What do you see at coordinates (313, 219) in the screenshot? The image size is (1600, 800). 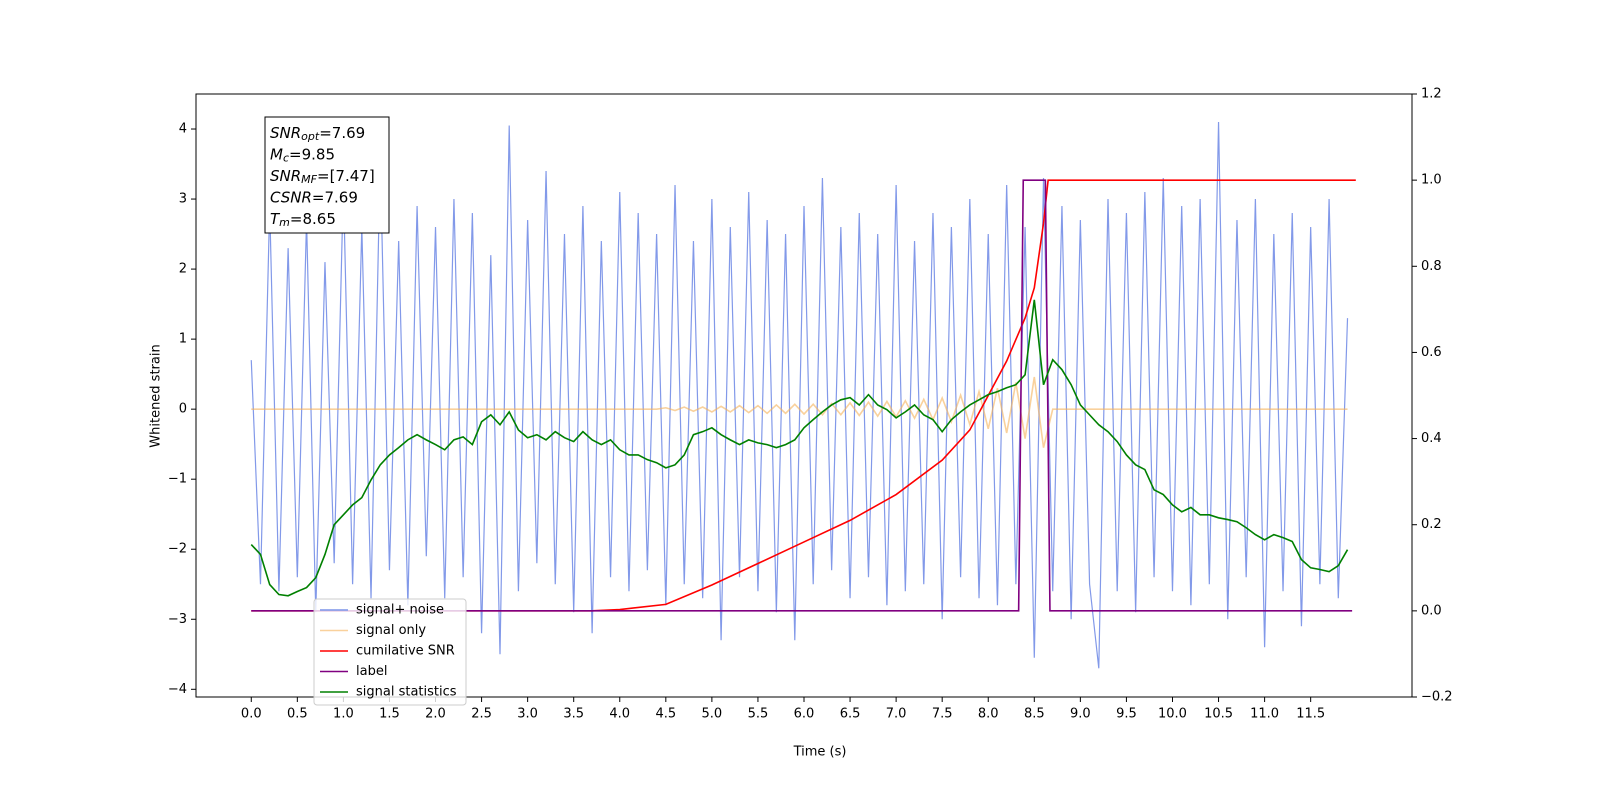 I see `annotation-value: =8.65` at bounding box center [313, 219].